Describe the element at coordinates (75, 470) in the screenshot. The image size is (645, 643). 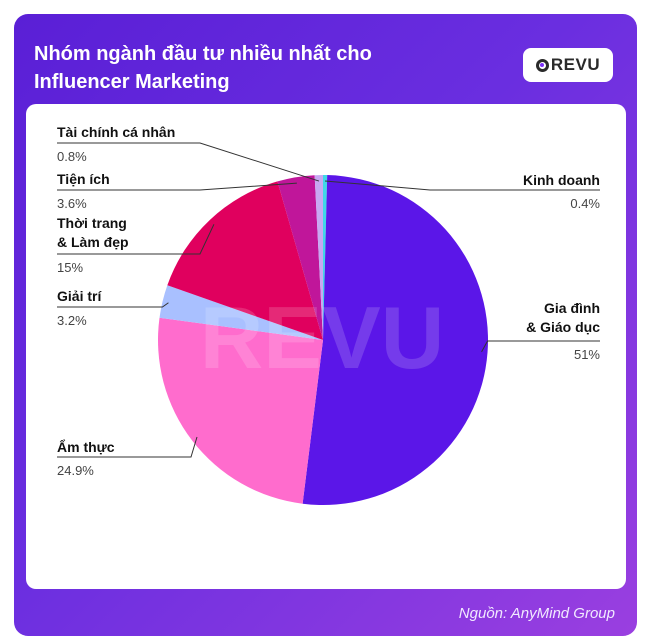
I see `slice-value-am-thuc: 24.9%` at that location.